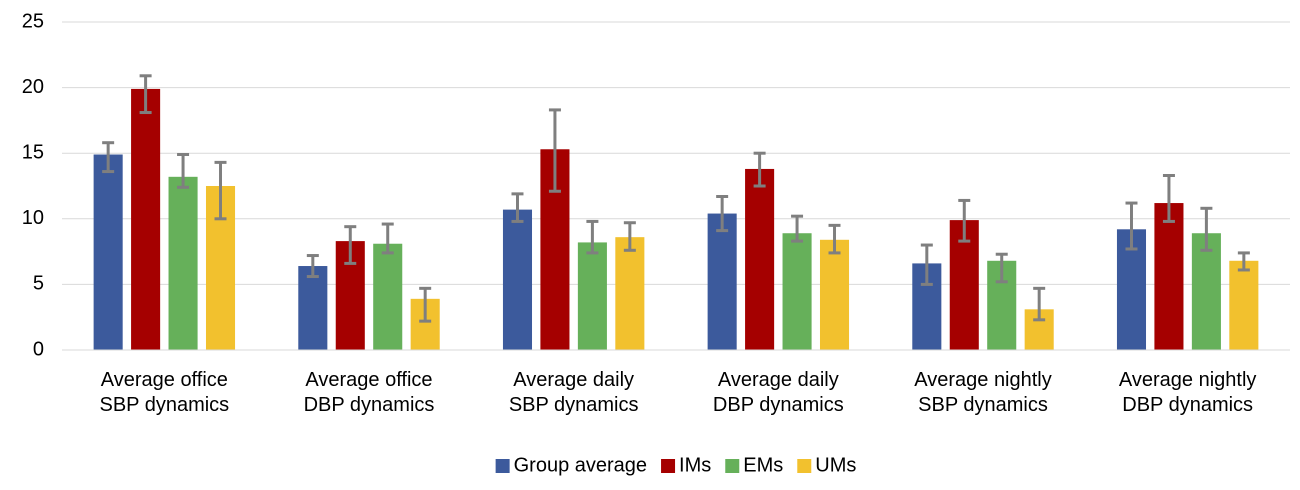 The image size is (1300, 490). I want to click on y-tick-label: 20, so click(33, 87).